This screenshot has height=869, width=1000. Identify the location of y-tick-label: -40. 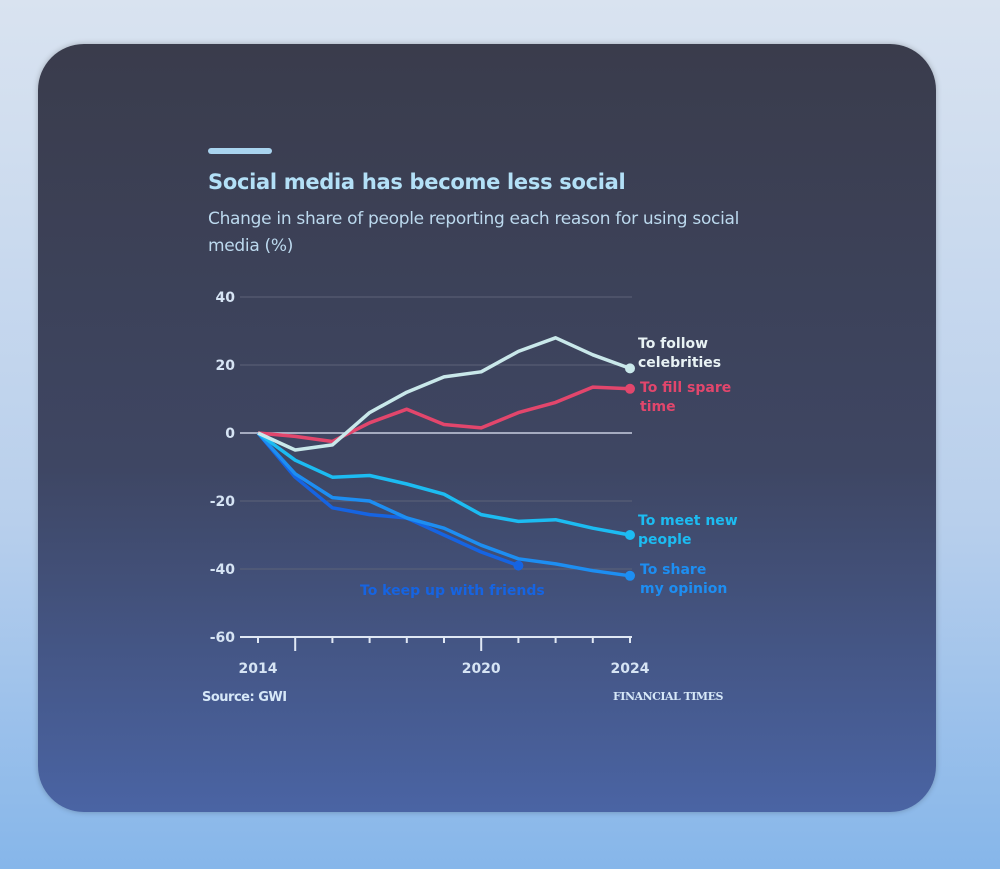
(223, 570).